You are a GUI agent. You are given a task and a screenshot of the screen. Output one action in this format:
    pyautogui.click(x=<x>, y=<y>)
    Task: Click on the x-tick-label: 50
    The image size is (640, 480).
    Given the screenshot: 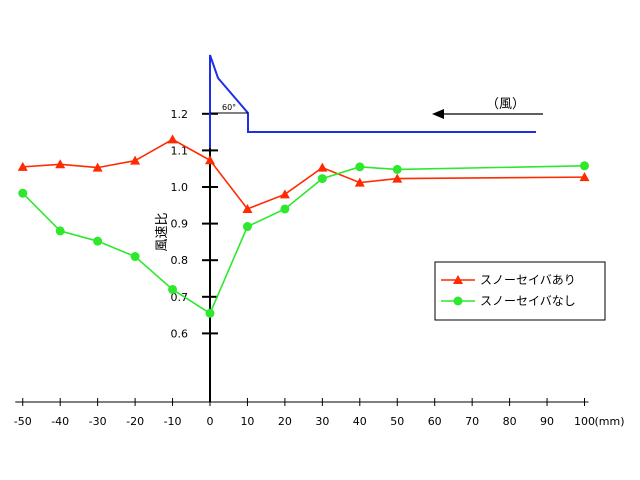 What is the action you would take?
    pyautogui.click(x=397, y=421)
    